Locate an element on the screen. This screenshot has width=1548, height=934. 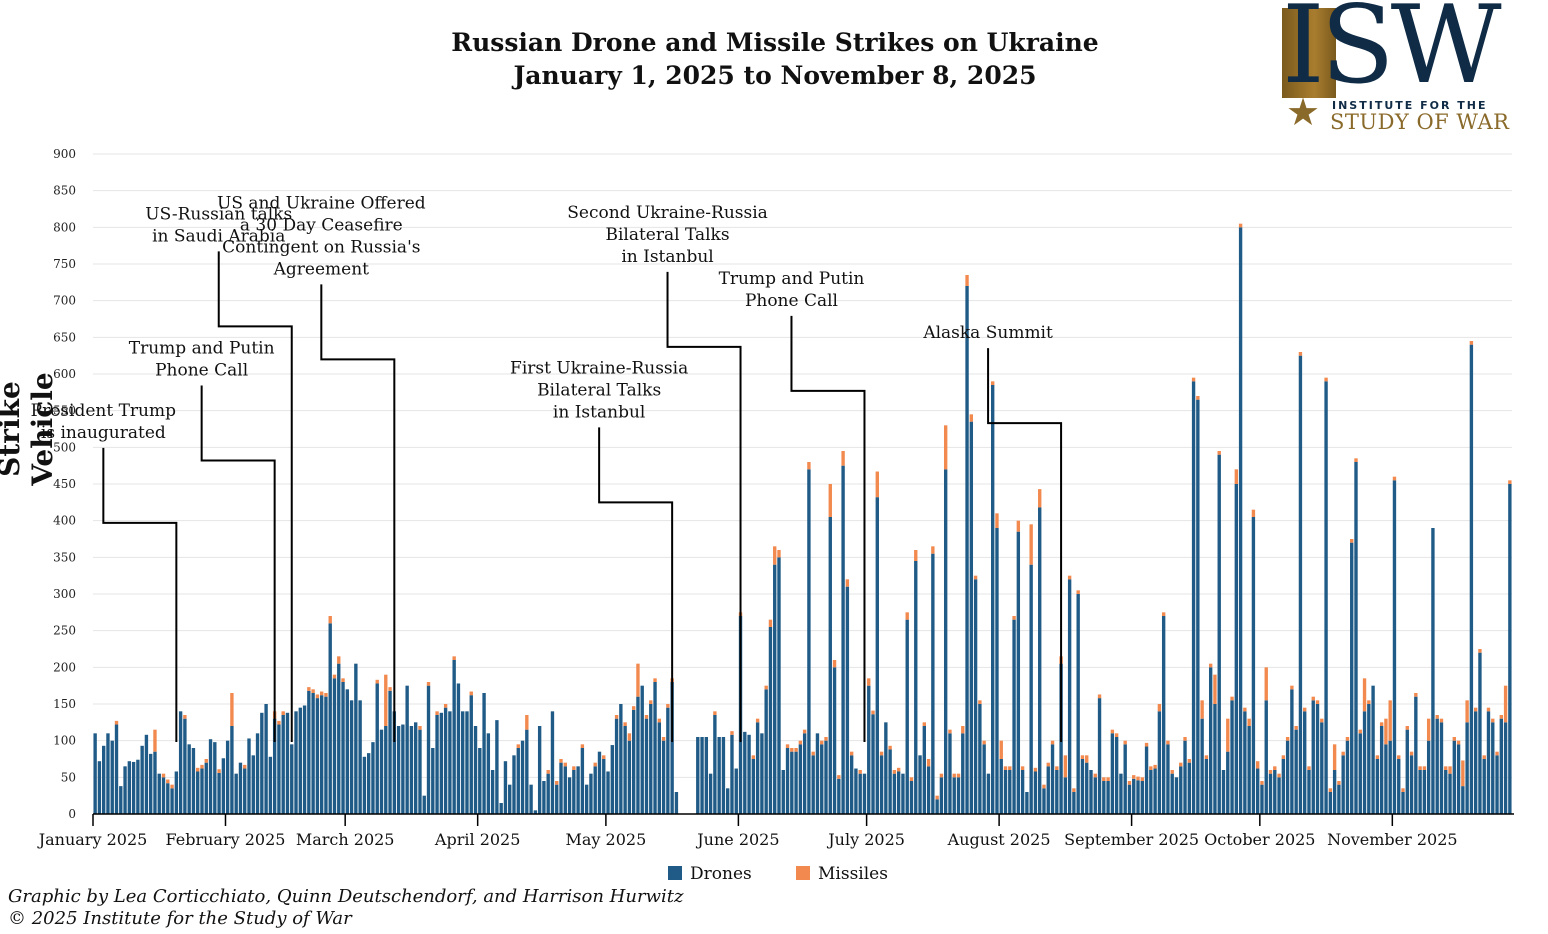
isw-logo: ISW ★ INSTITUTE FOR THE STUDY OF WAR is located at coordinates (1407, 67).